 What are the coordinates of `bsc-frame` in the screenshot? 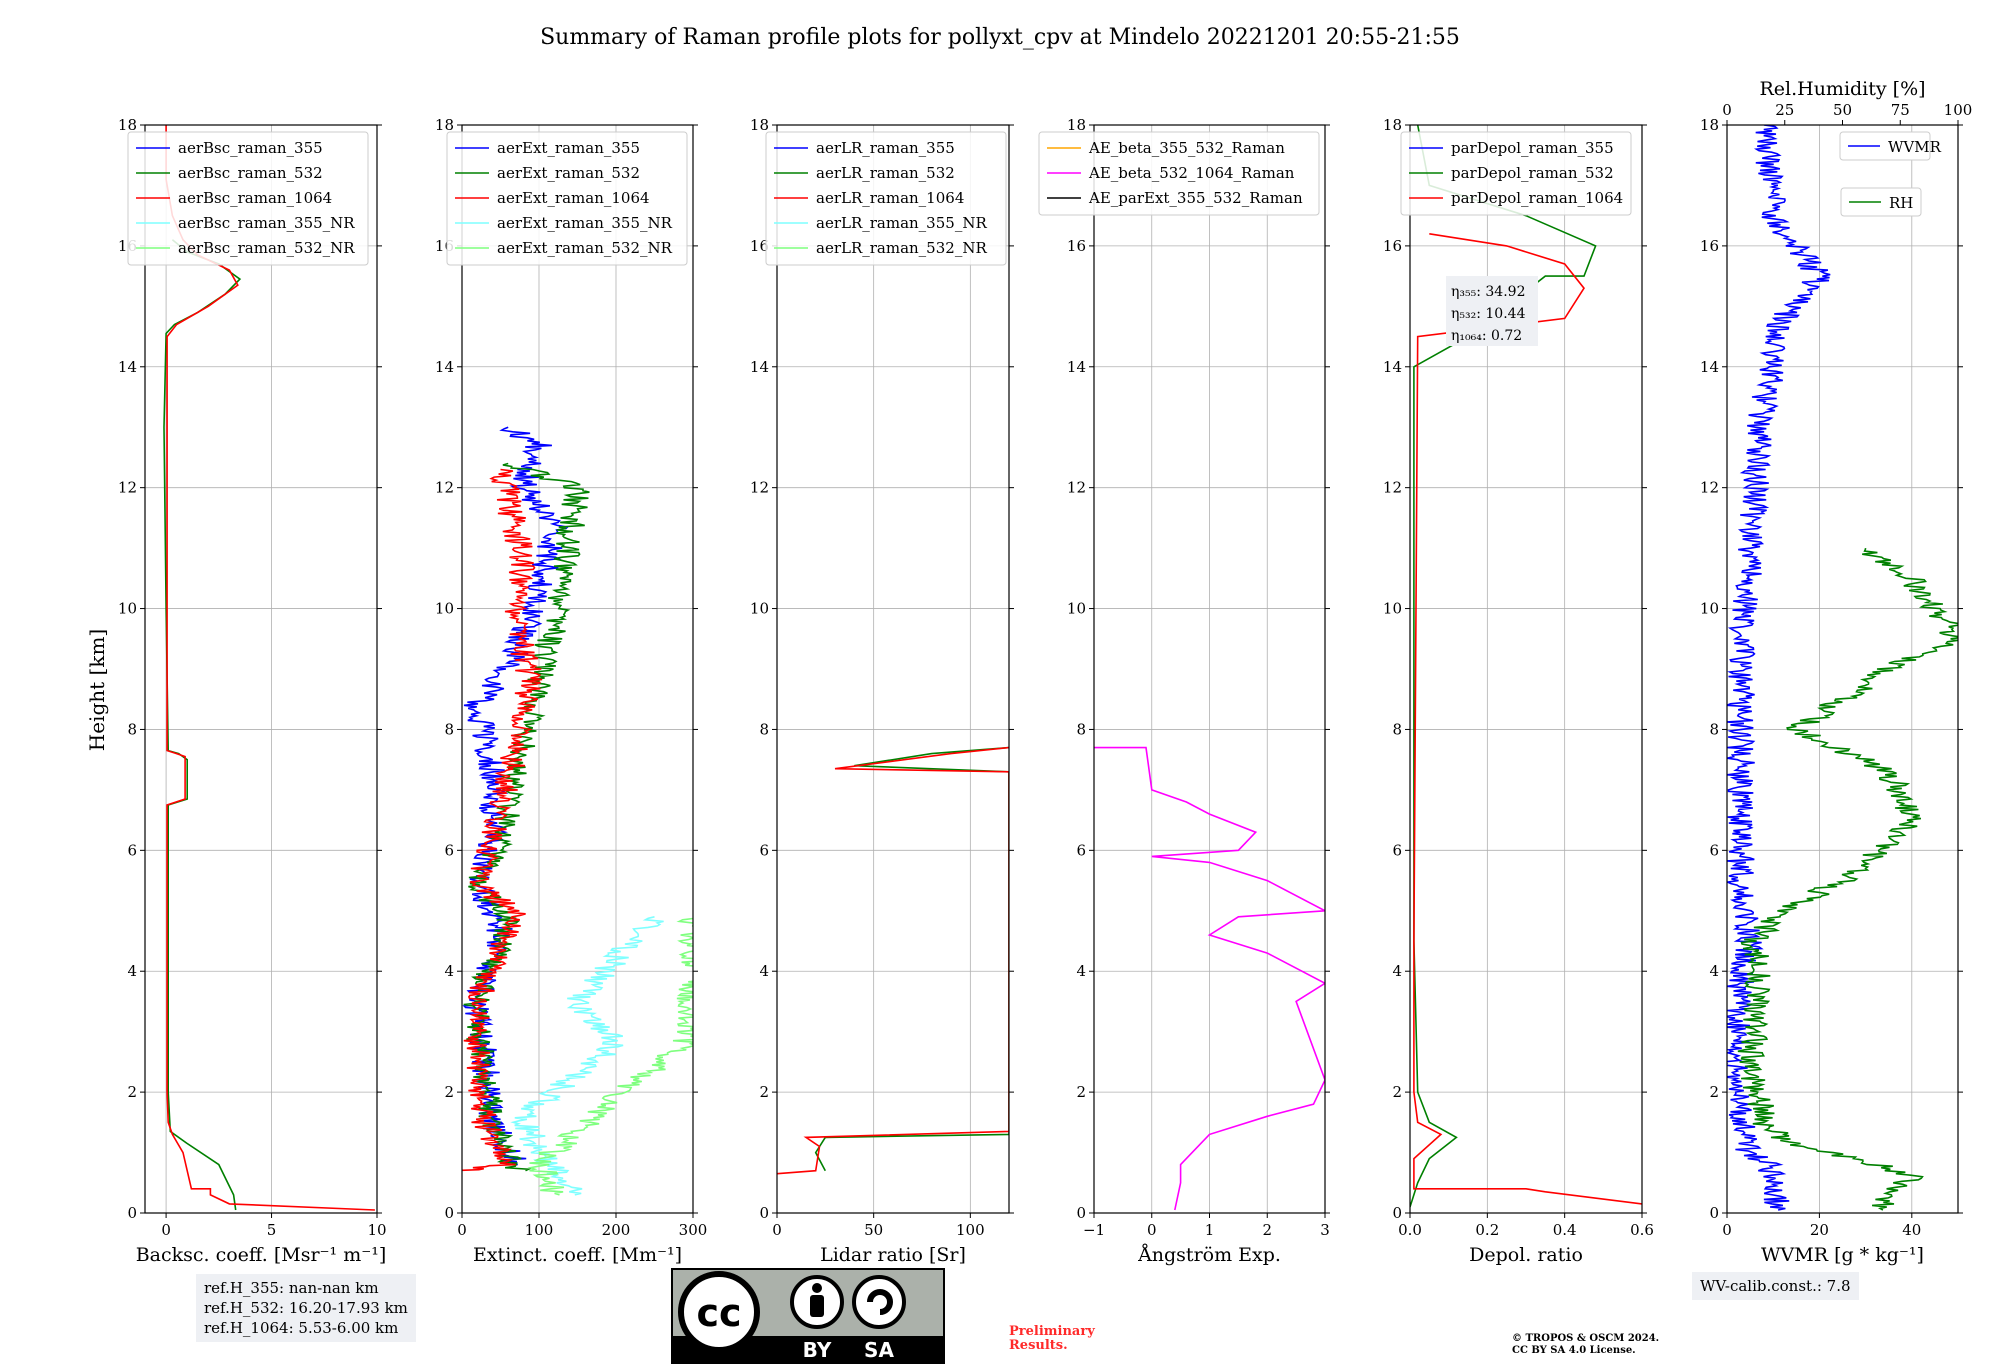 It's located at (261, 669).